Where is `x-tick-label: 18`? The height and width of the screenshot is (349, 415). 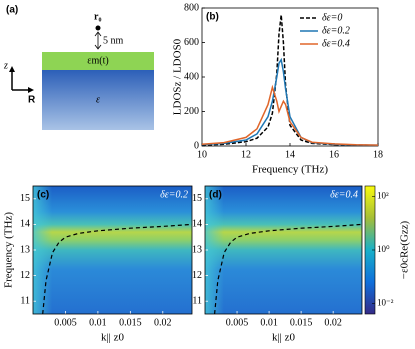
x-tick-label: 18 is located at coordinates (378, 154).